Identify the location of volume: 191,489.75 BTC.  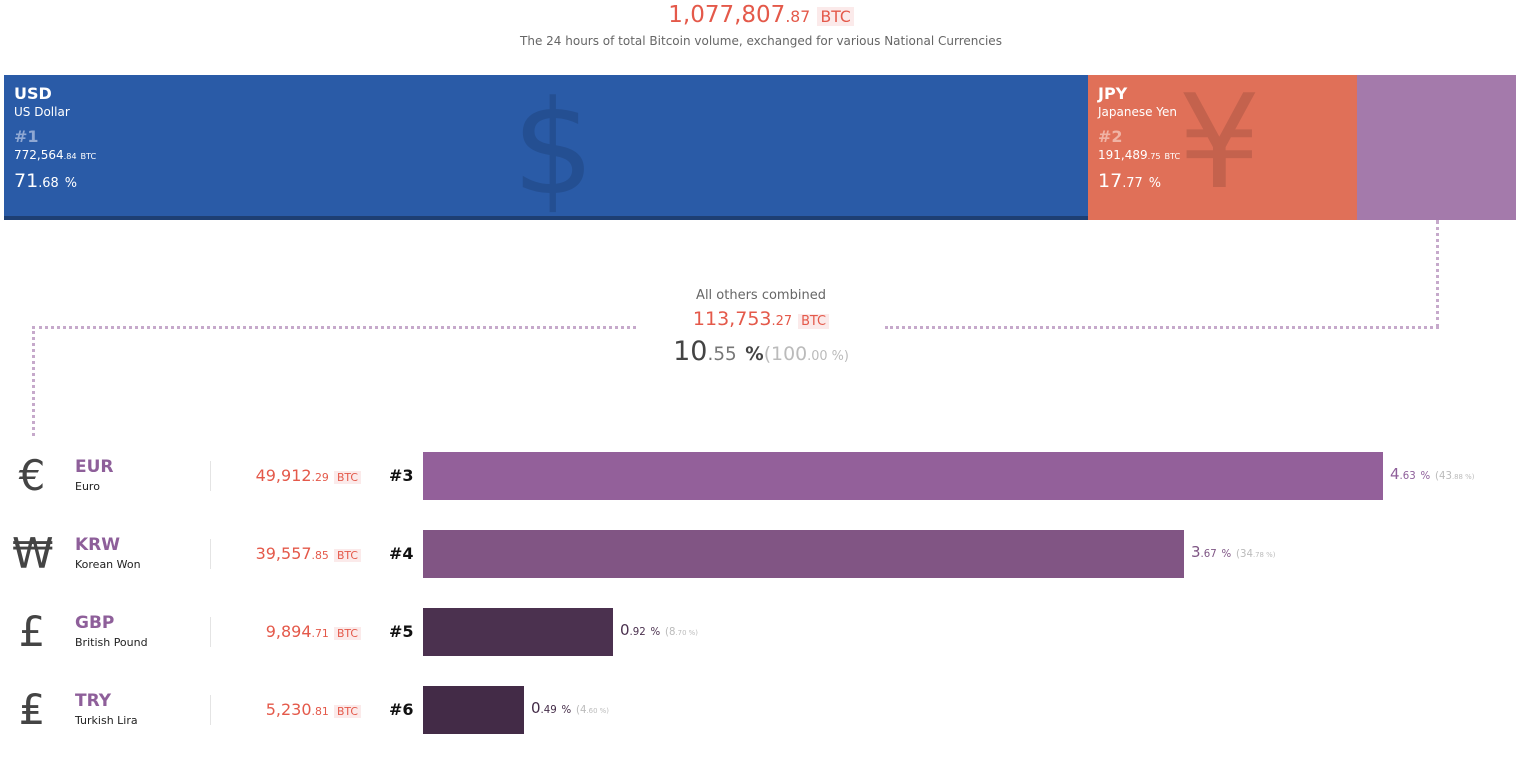
(1139, 155).